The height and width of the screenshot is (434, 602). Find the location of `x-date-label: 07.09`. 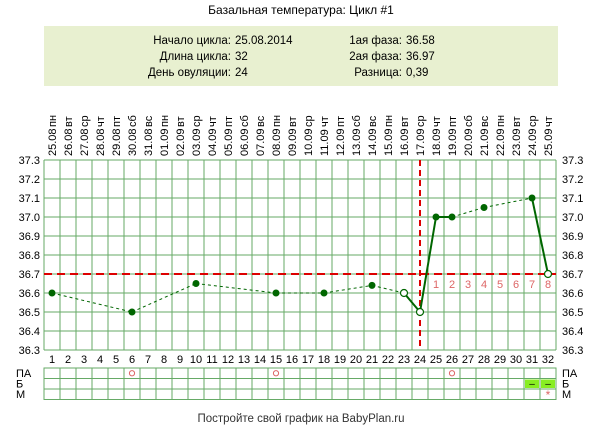

x-date-label: 07.09 is located at coordinates (261, 142).